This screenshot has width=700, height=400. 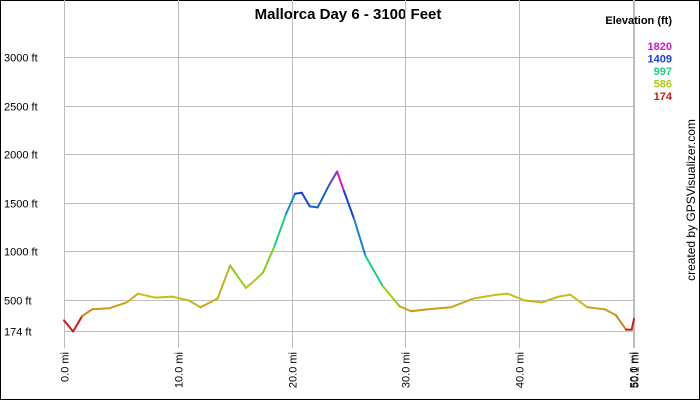 I want to click on x-tick-label: 0.0 mi, so click(x=66, y=367).